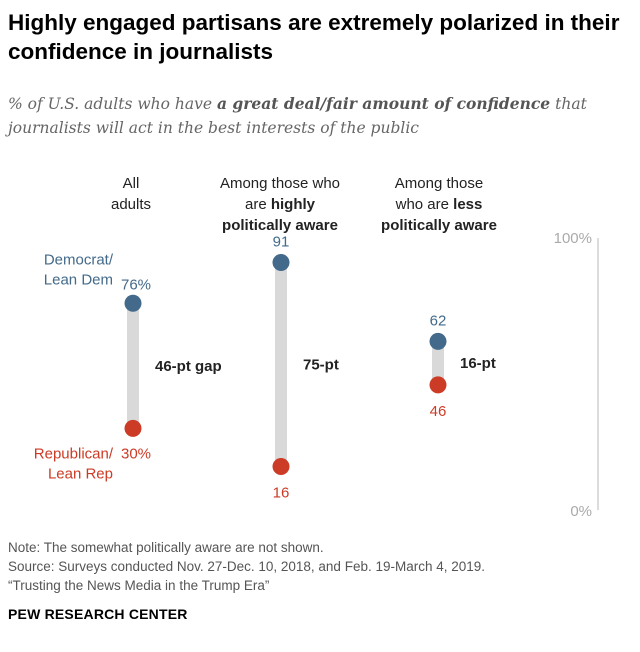  I want to click on republican-value-label: 30%, so click(136, 453).